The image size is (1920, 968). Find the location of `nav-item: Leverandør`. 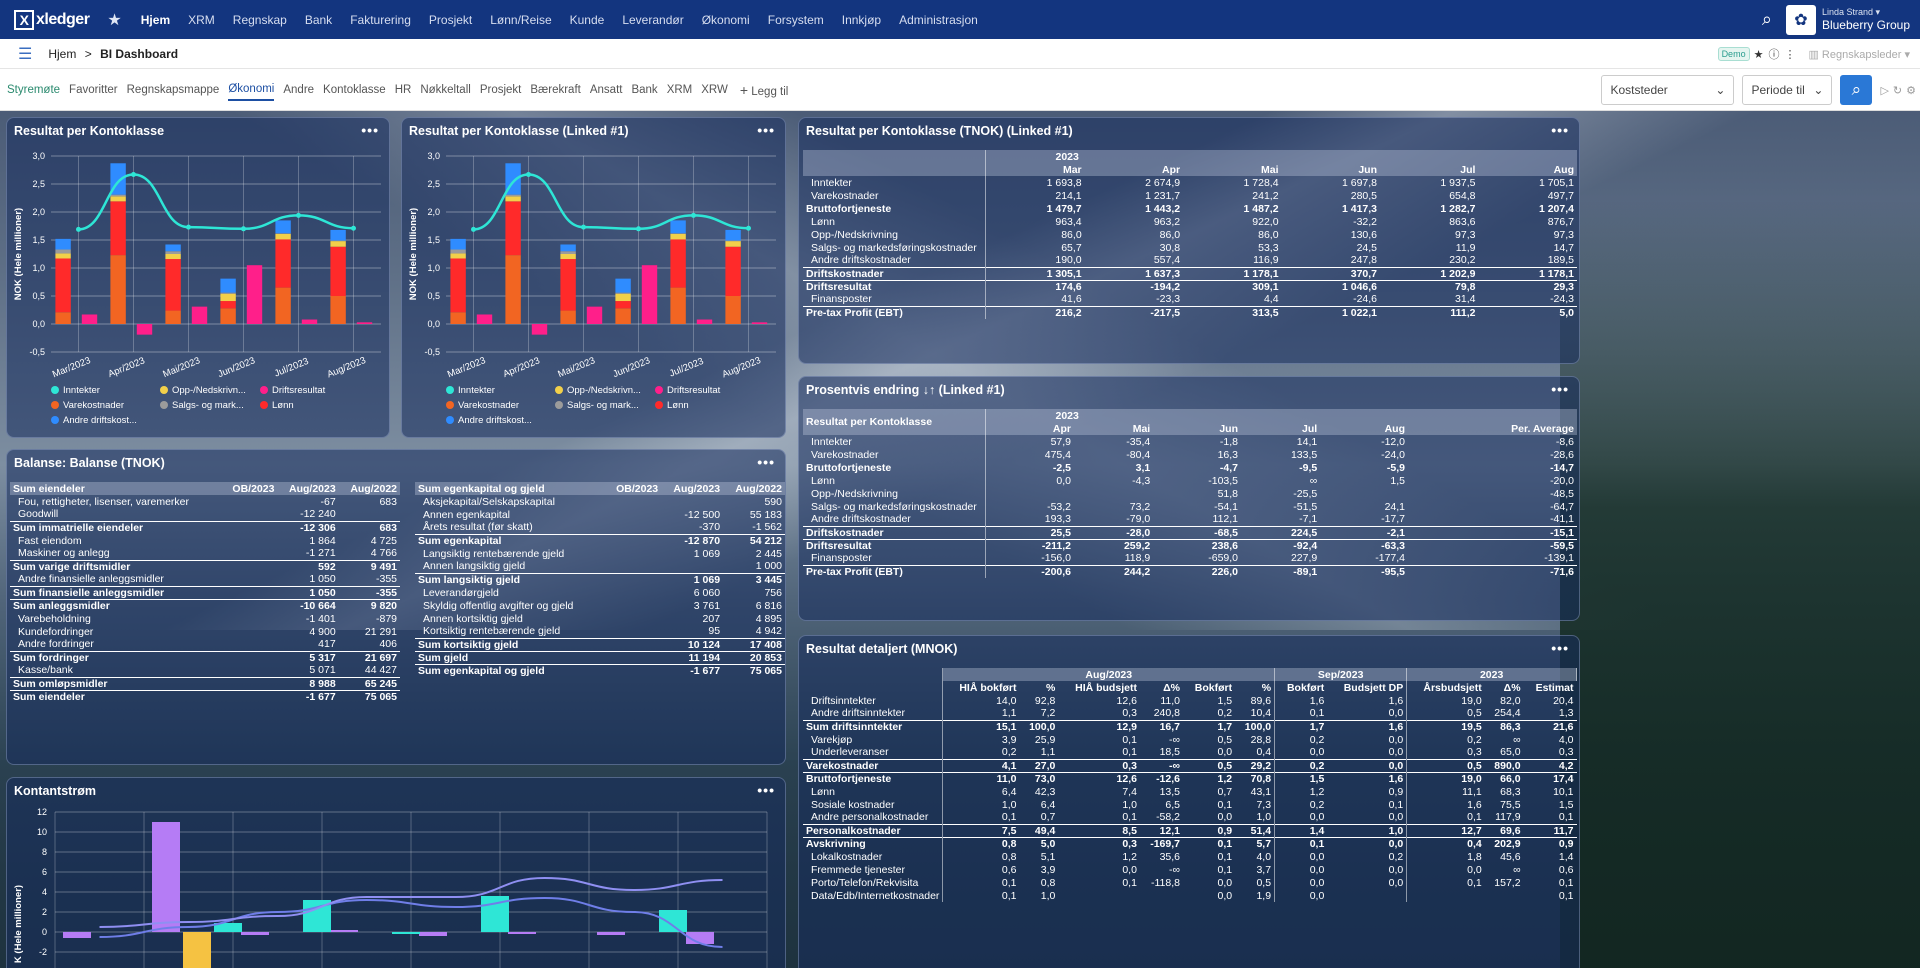

nav-item: Leverandør is located at coordinates (653, 19).